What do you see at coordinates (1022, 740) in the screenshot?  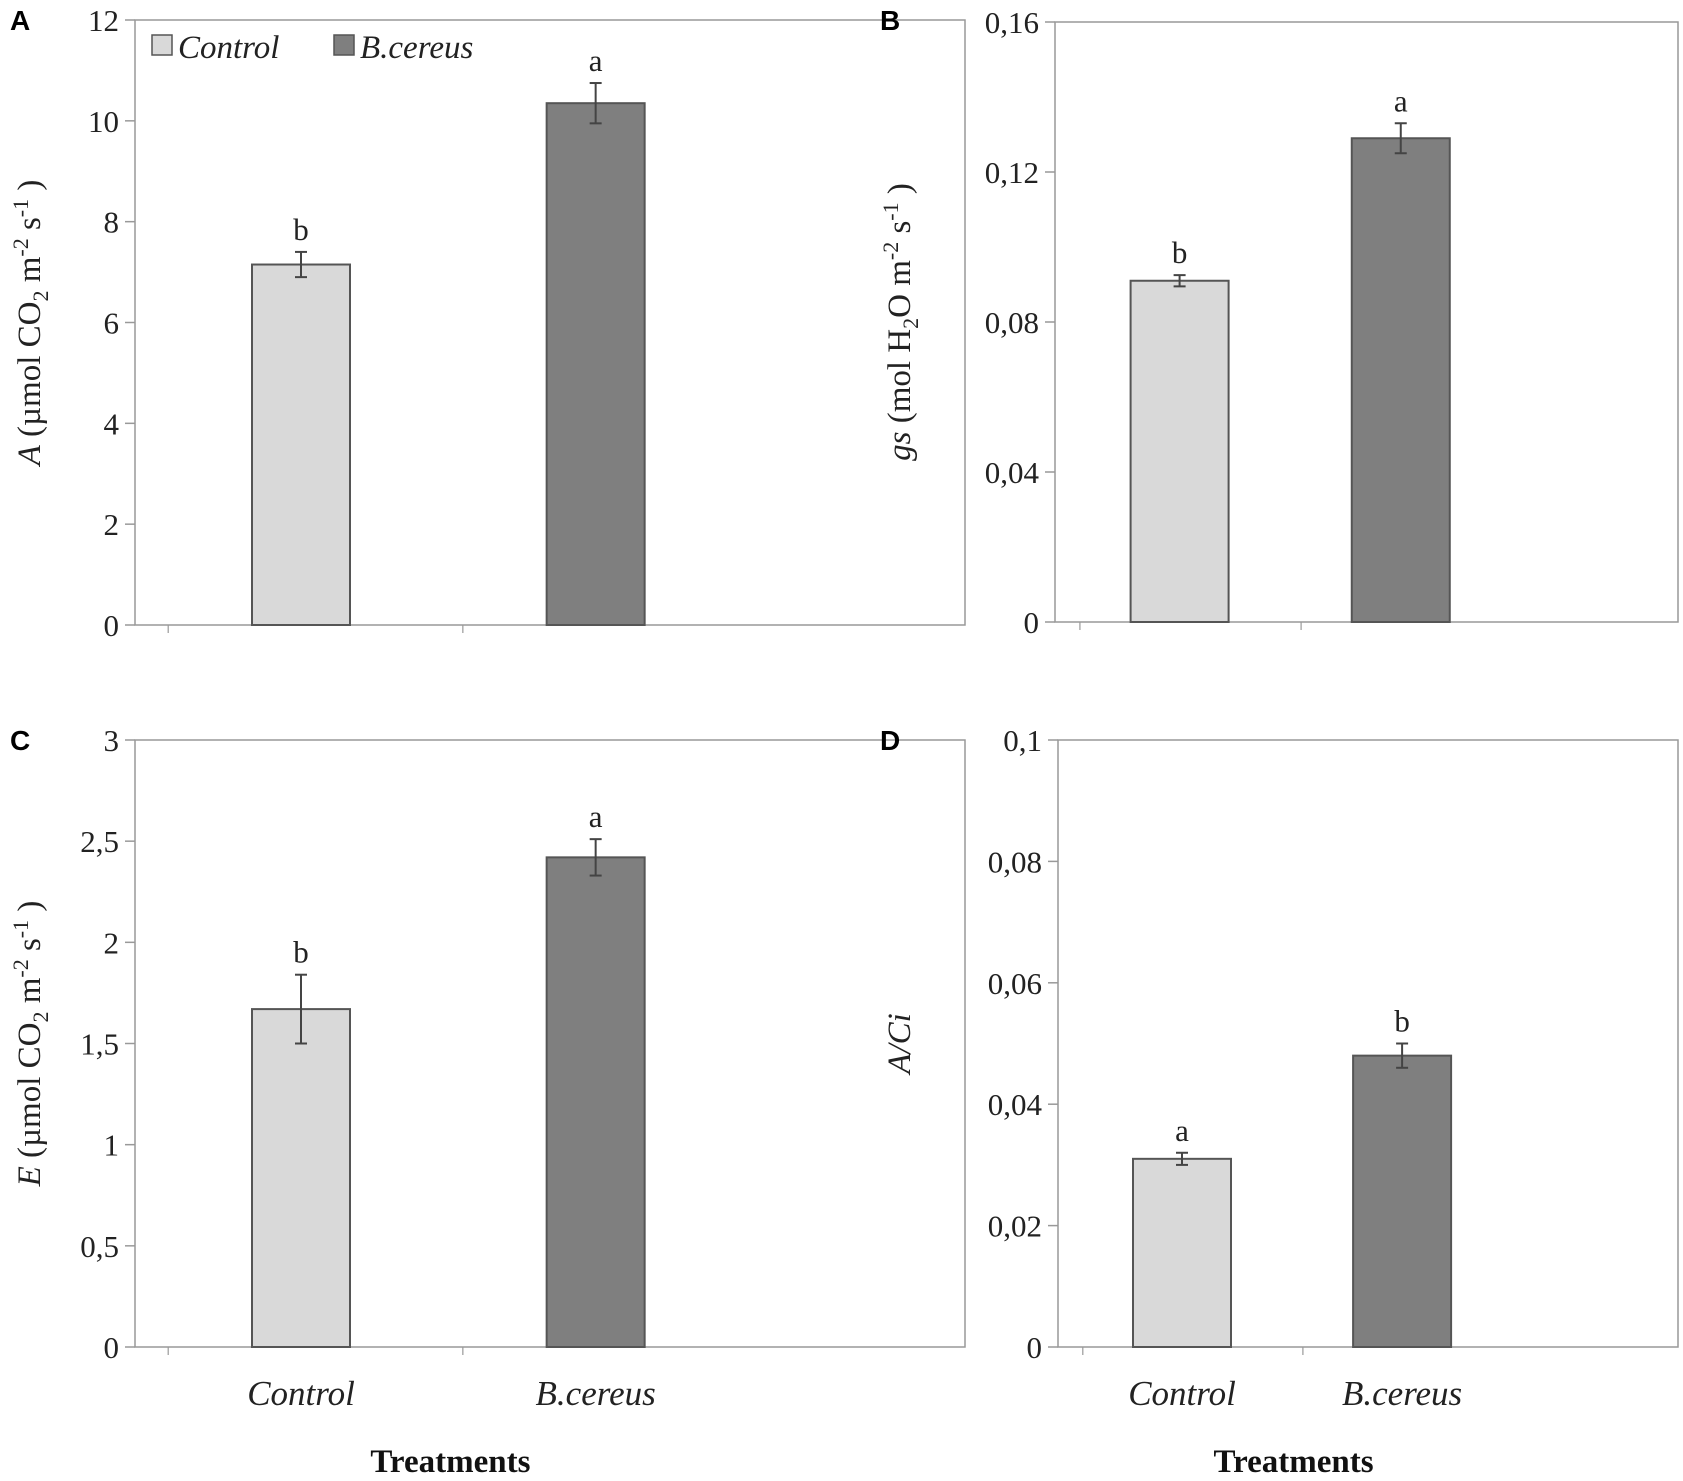 I see `y-tick-label: 0,1` at bounding box center [1022, 740].